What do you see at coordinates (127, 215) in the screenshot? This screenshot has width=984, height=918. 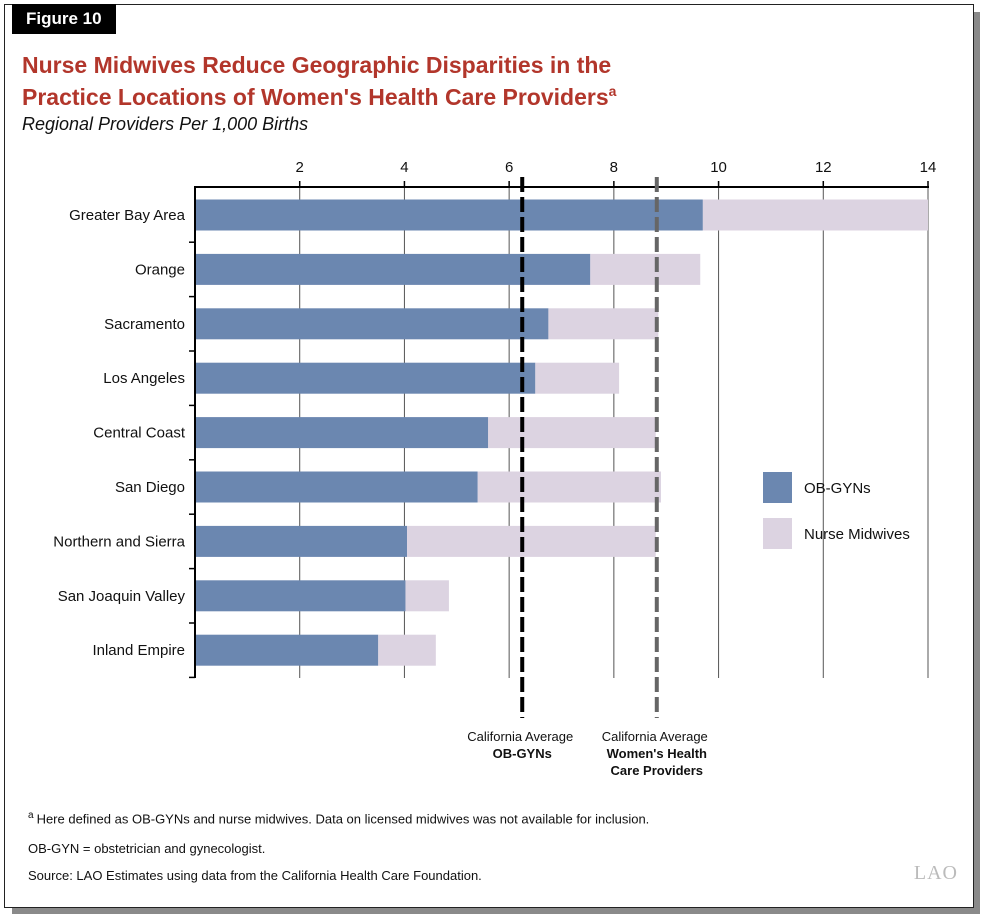 I see `category-label: Greater Bay Area` at bounding box center [127, 215].